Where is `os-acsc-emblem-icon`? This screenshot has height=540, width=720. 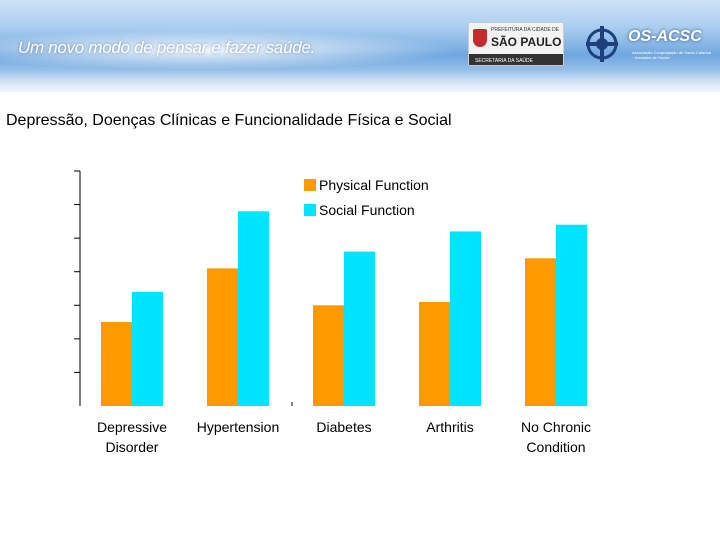 os-acsc-emblem-icon is located at coordinates (602, 44).